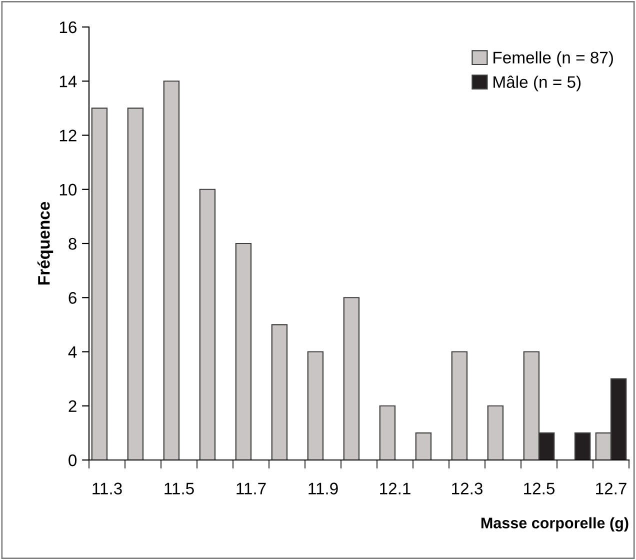 This screenshot has width=636, height=560. Describe the element at coordinates (72, 244) in the screenshot. I see `y-tick-label: 8` at that location.